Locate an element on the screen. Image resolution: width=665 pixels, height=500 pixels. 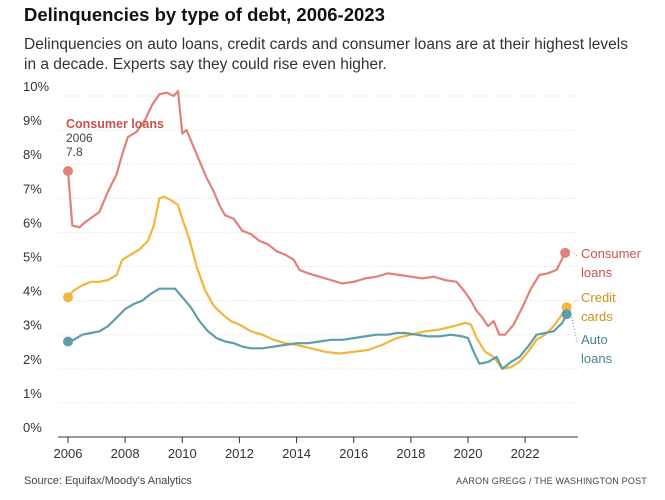
y-tick-label: 9% is located at coordinates (32, 120).